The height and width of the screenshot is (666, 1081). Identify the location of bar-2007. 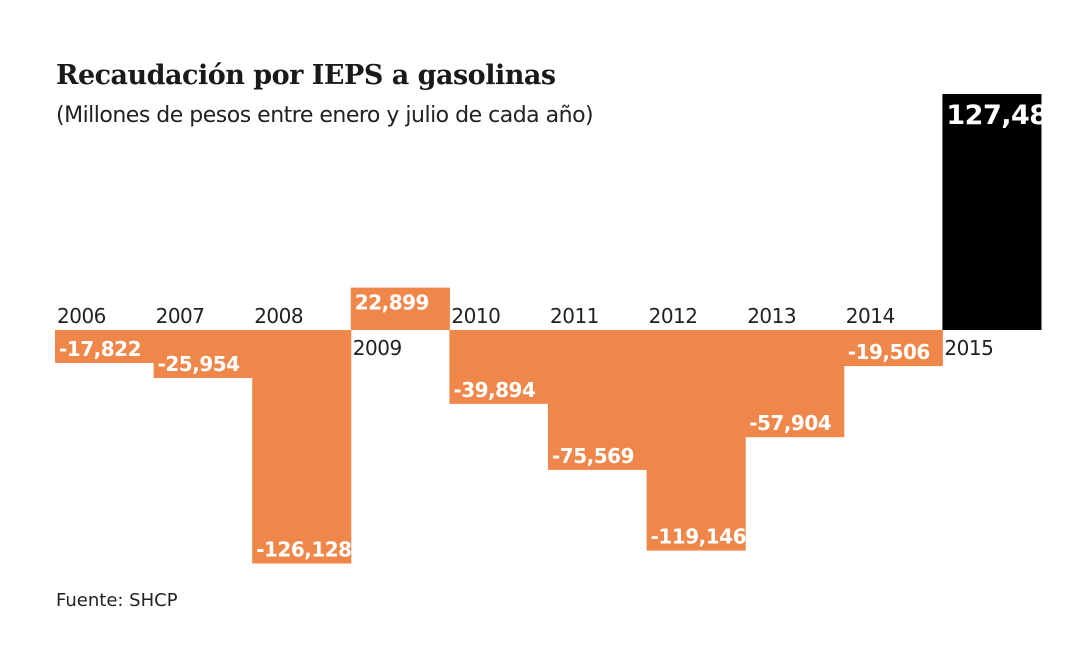
(203, 354).